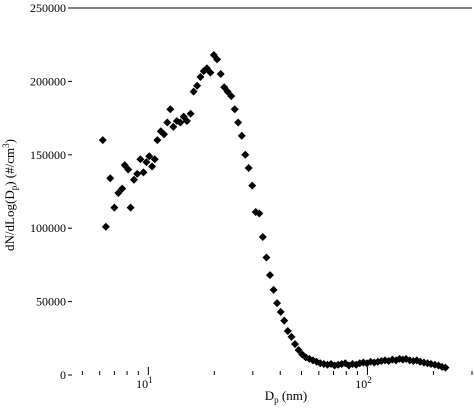  Describe the element at coordinates (144, 383) in the screenshot. I see `x-tick-label: 10¹` at that location.